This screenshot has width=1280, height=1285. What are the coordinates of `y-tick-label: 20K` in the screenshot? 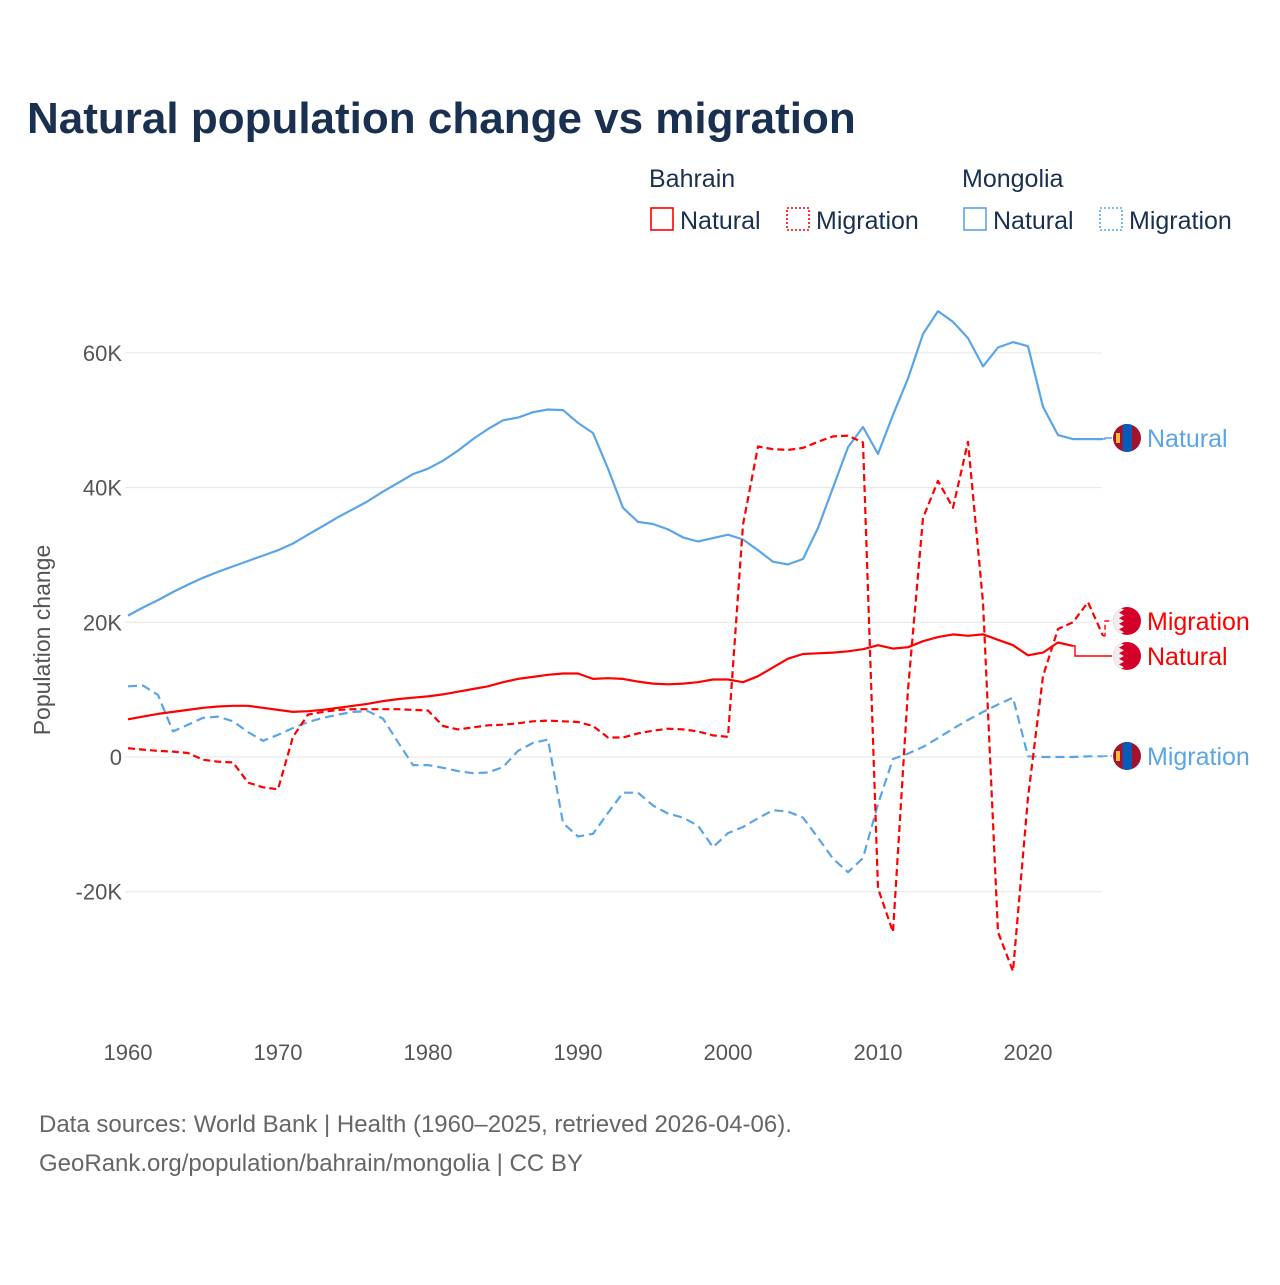 It's located at (102, 622).